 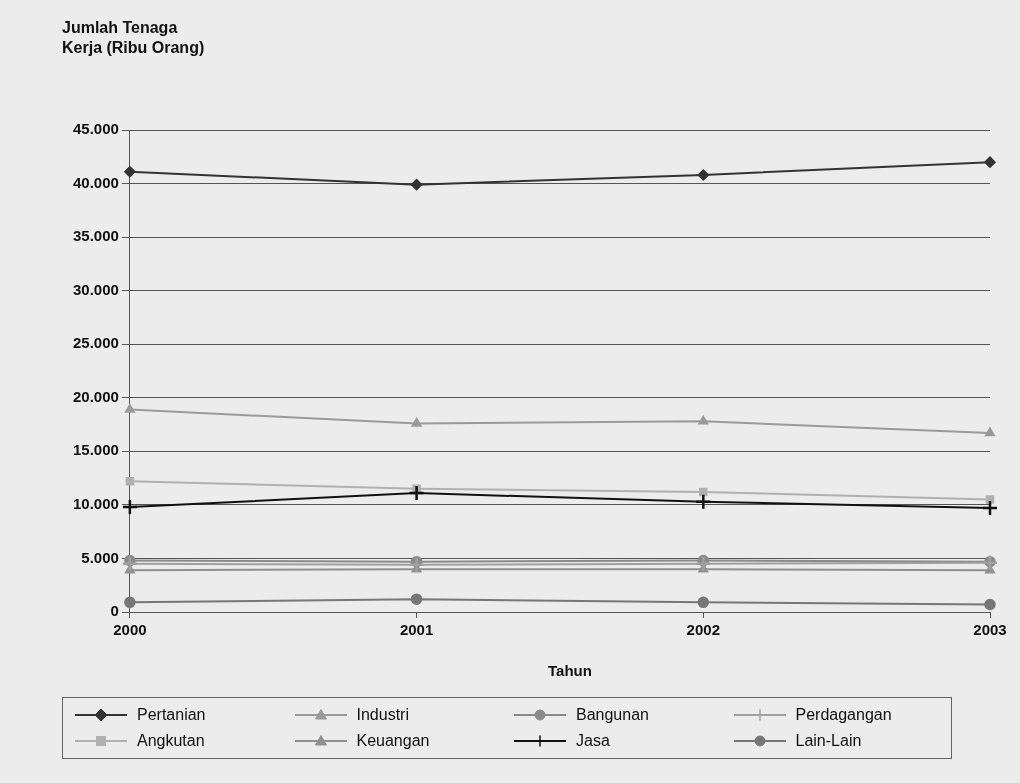 What do you see at coordinates (95, 129) in the screenshot?
I see `y-tick-label: 45.000` at bounding box center [95, 129].